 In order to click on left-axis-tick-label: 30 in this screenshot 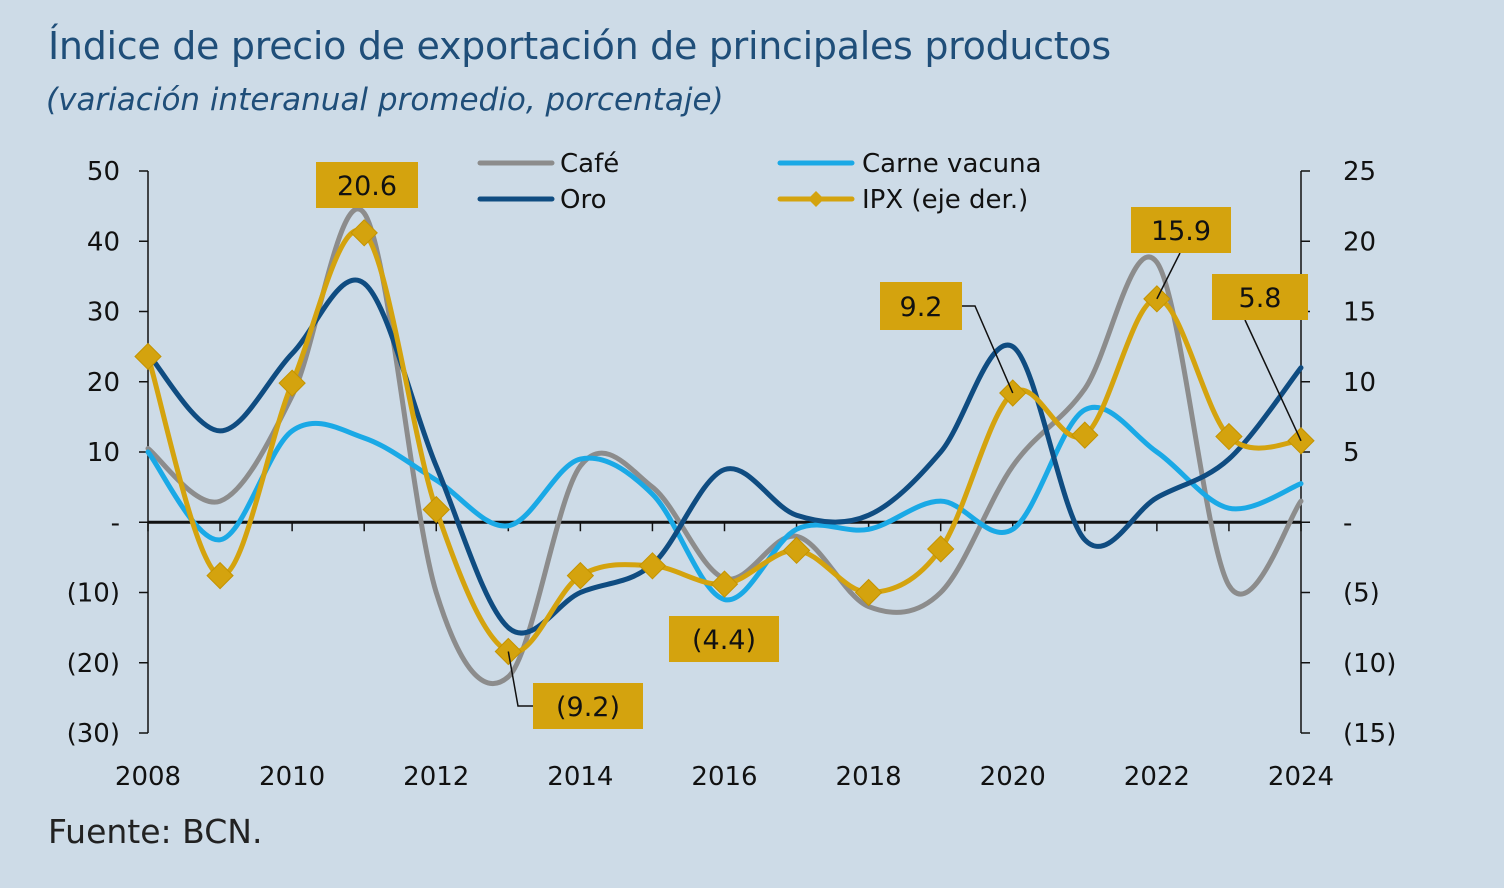, I will do `click(103, 313)`.